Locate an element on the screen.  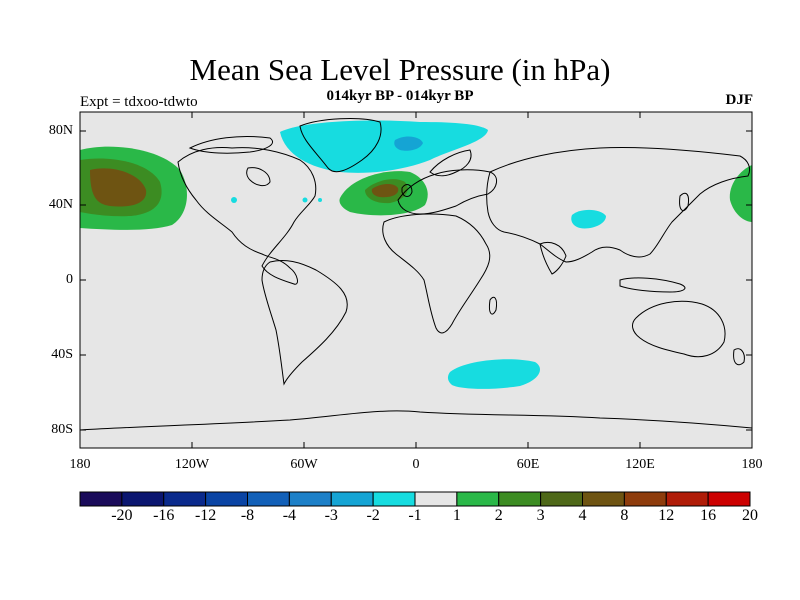
colorbar-label: 3 is located at coordinates (540, 515).